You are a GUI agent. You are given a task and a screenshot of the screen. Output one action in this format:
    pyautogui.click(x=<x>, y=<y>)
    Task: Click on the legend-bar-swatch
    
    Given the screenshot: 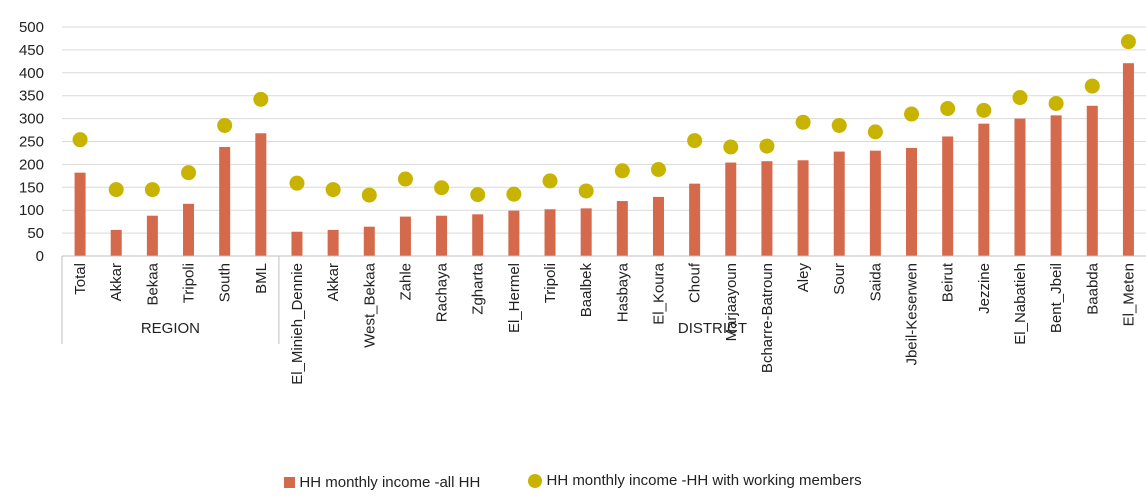 What is the action you would take?
    pyautogui.click(x=290, y=482)
    